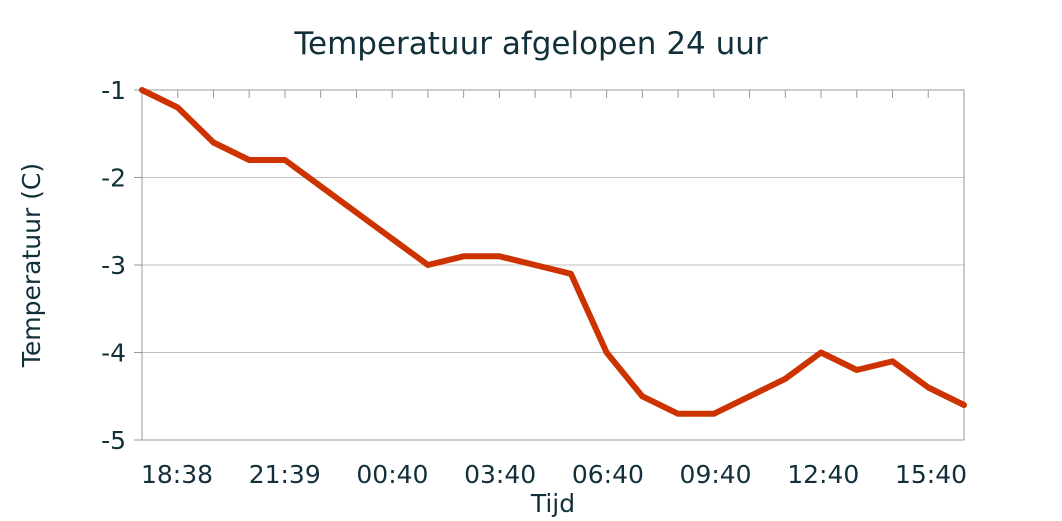 This screenshot has width=1062, height=521. Describe the element at coordinates (552, 503) in the screenshot. I see `x-axis-label: Tijd` at that location.